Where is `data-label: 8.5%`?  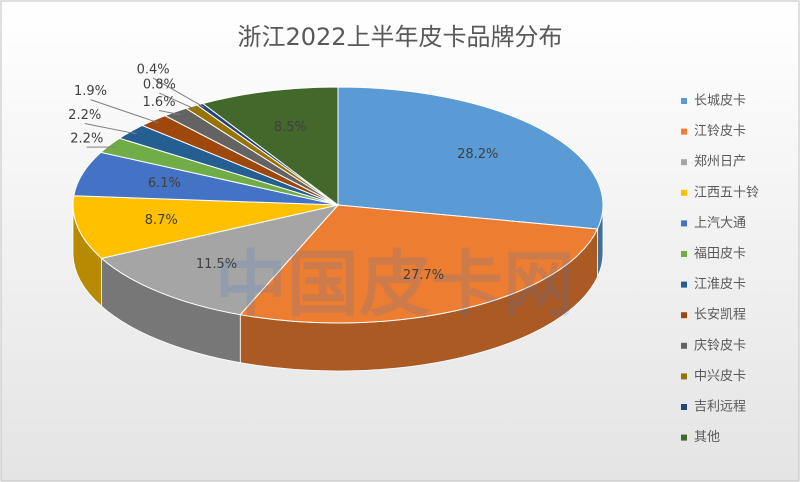 data-label: 8.5% is located at coordinates (290, 127).